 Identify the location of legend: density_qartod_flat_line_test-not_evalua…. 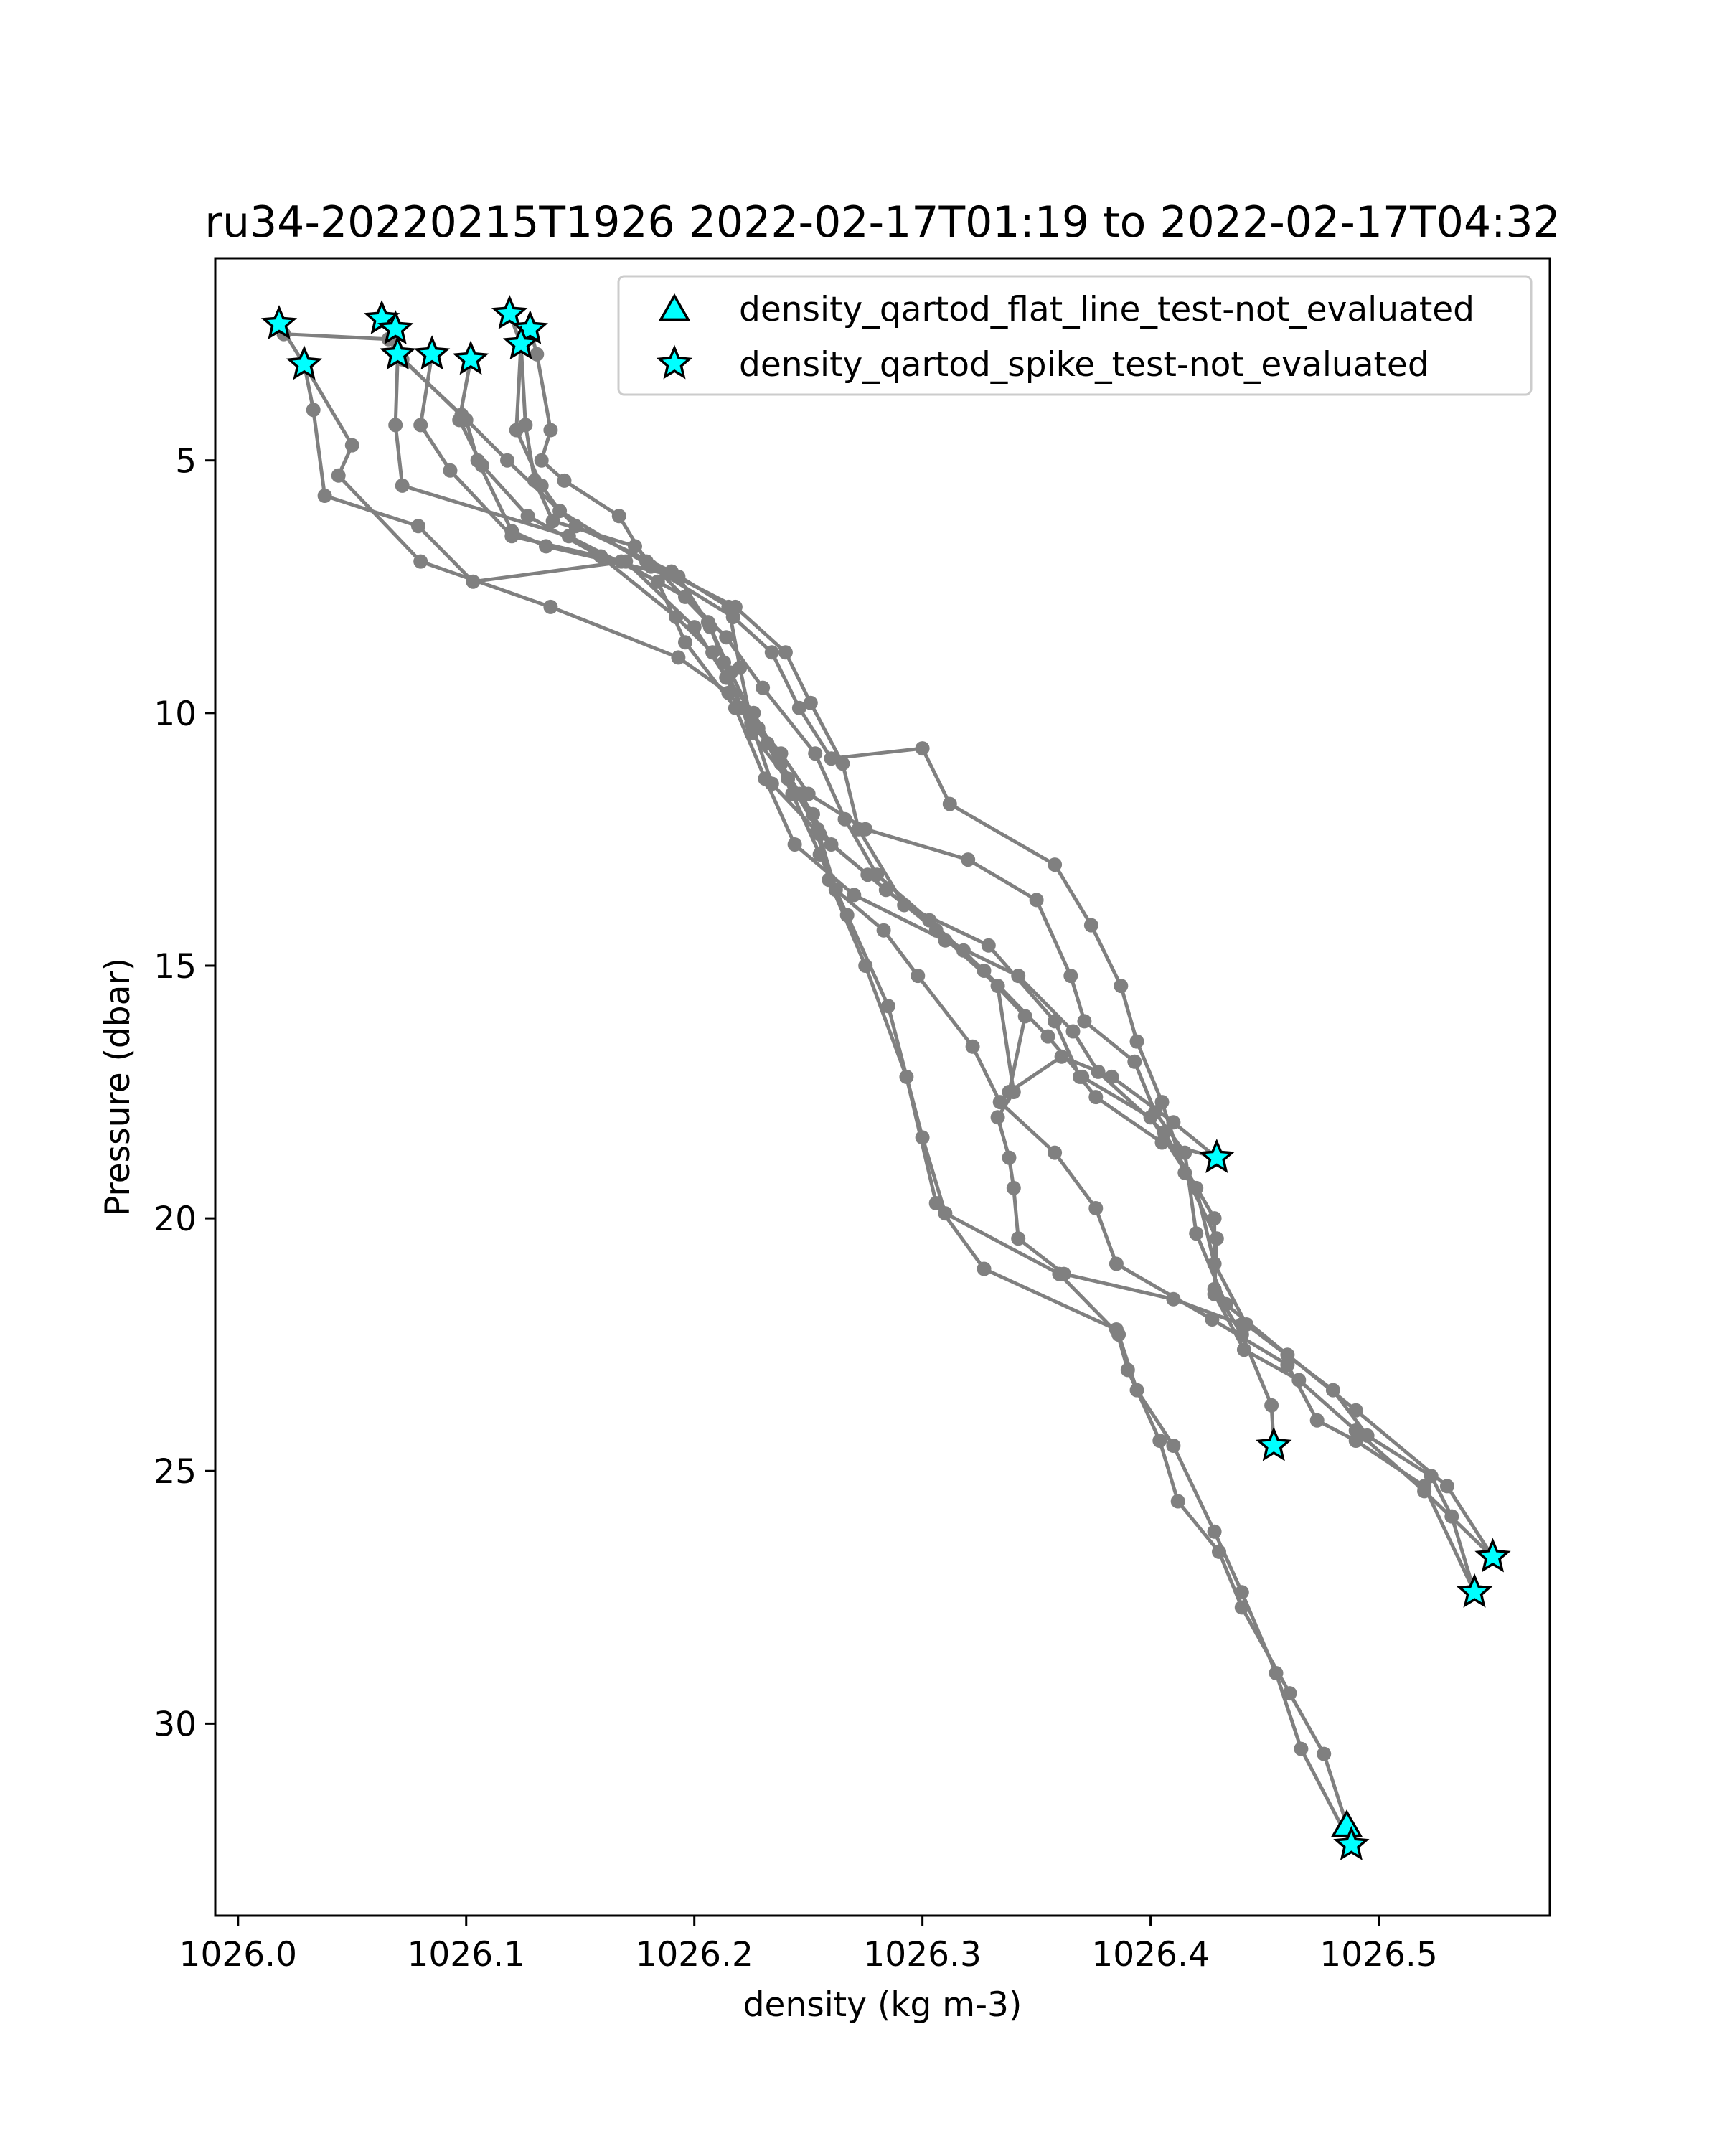
(1075, 335).